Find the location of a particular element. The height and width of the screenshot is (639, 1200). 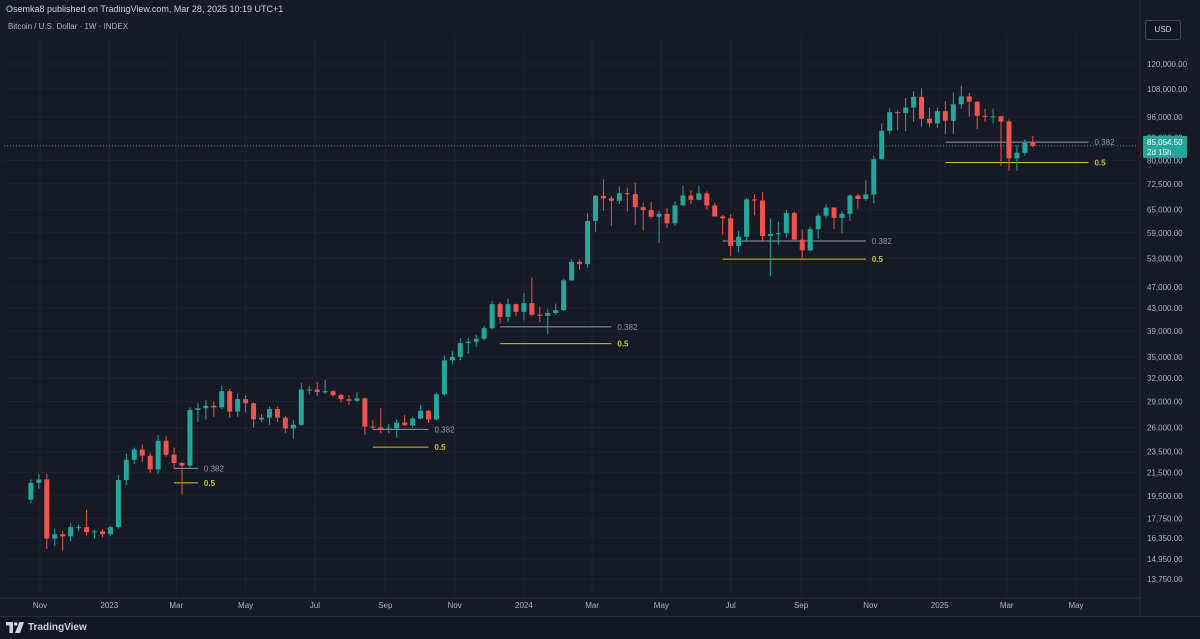

y-tick-label: 14,950.00 is located at coordinates (1165, 559).